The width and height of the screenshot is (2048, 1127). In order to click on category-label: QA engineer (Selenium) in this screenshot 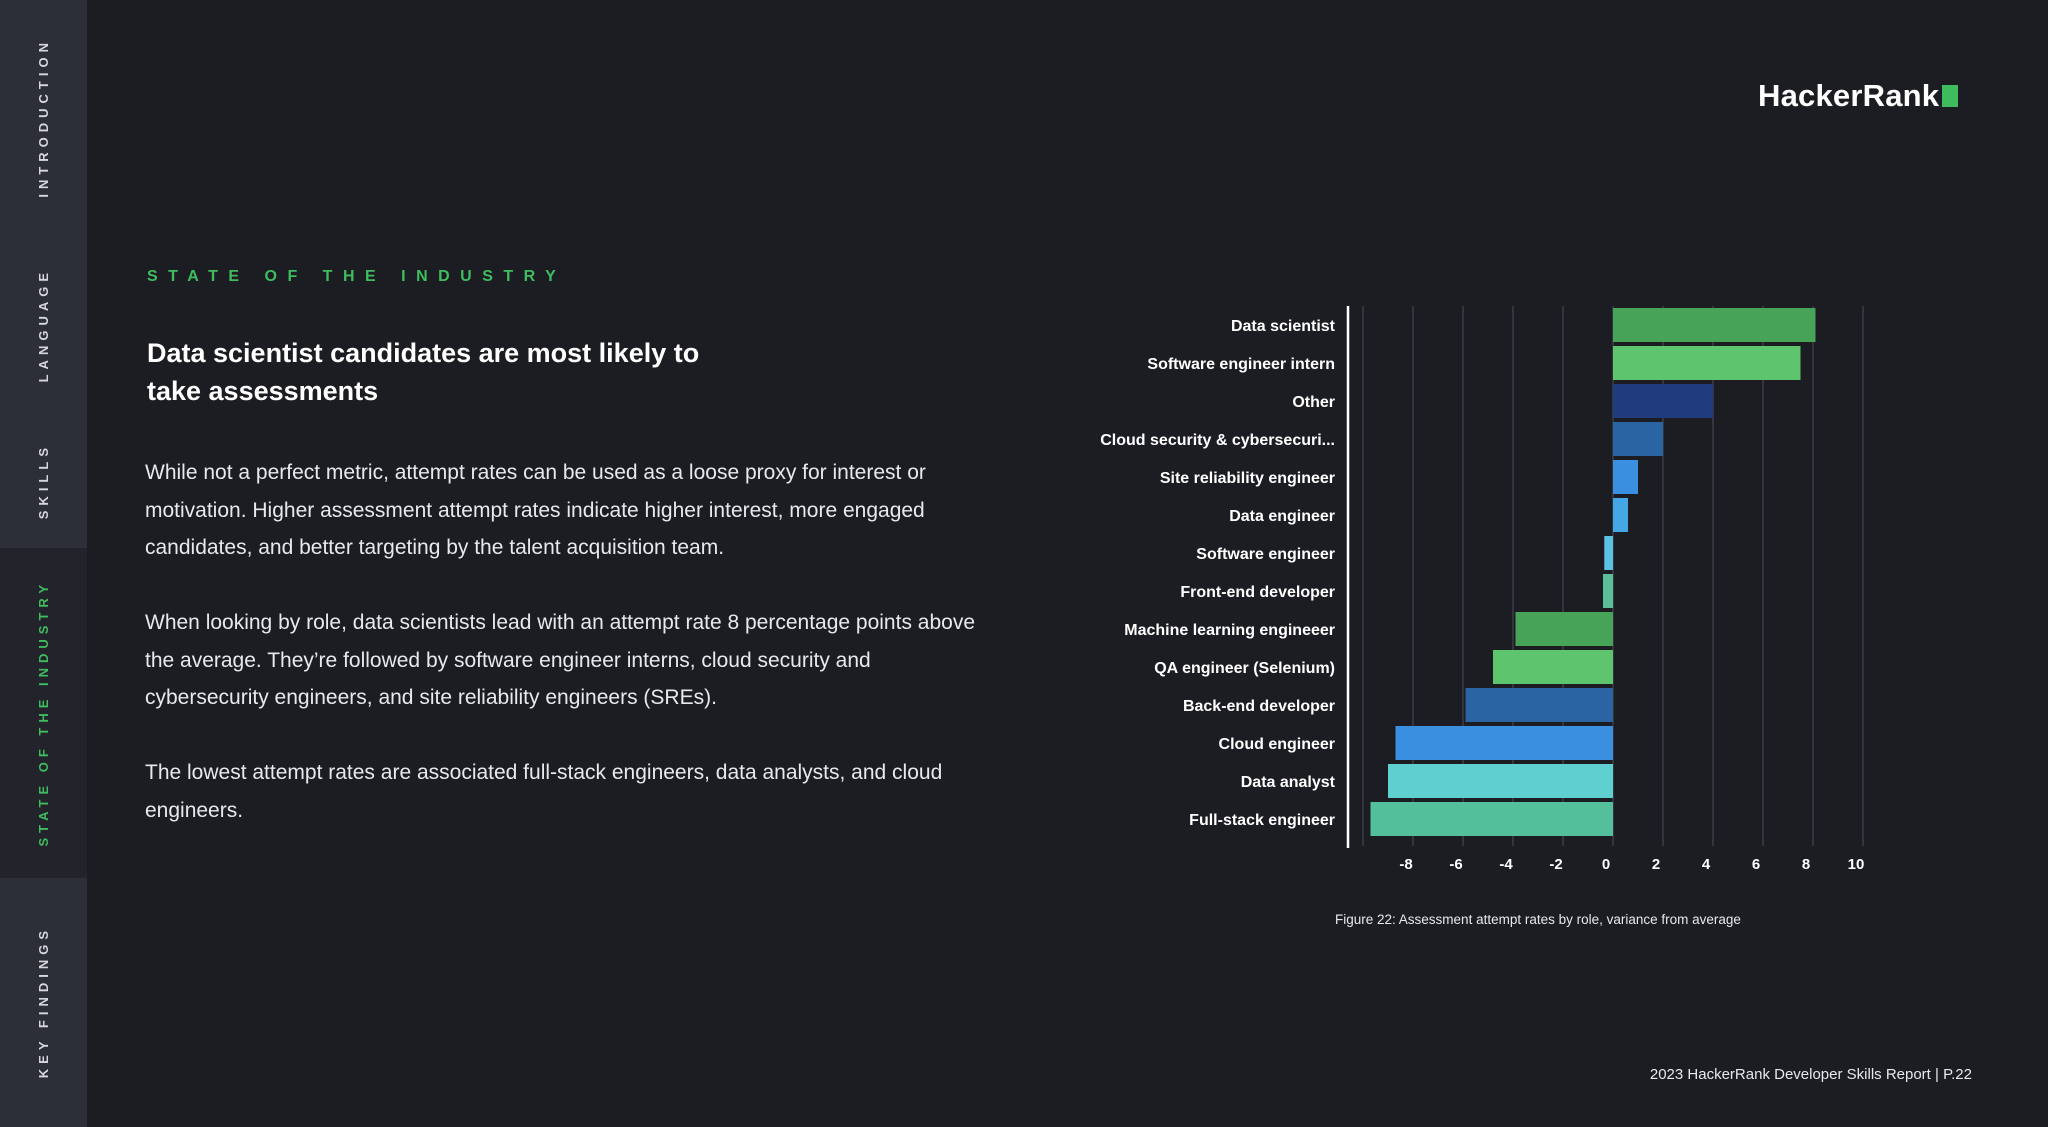, I will do `click(1244, 668)`.